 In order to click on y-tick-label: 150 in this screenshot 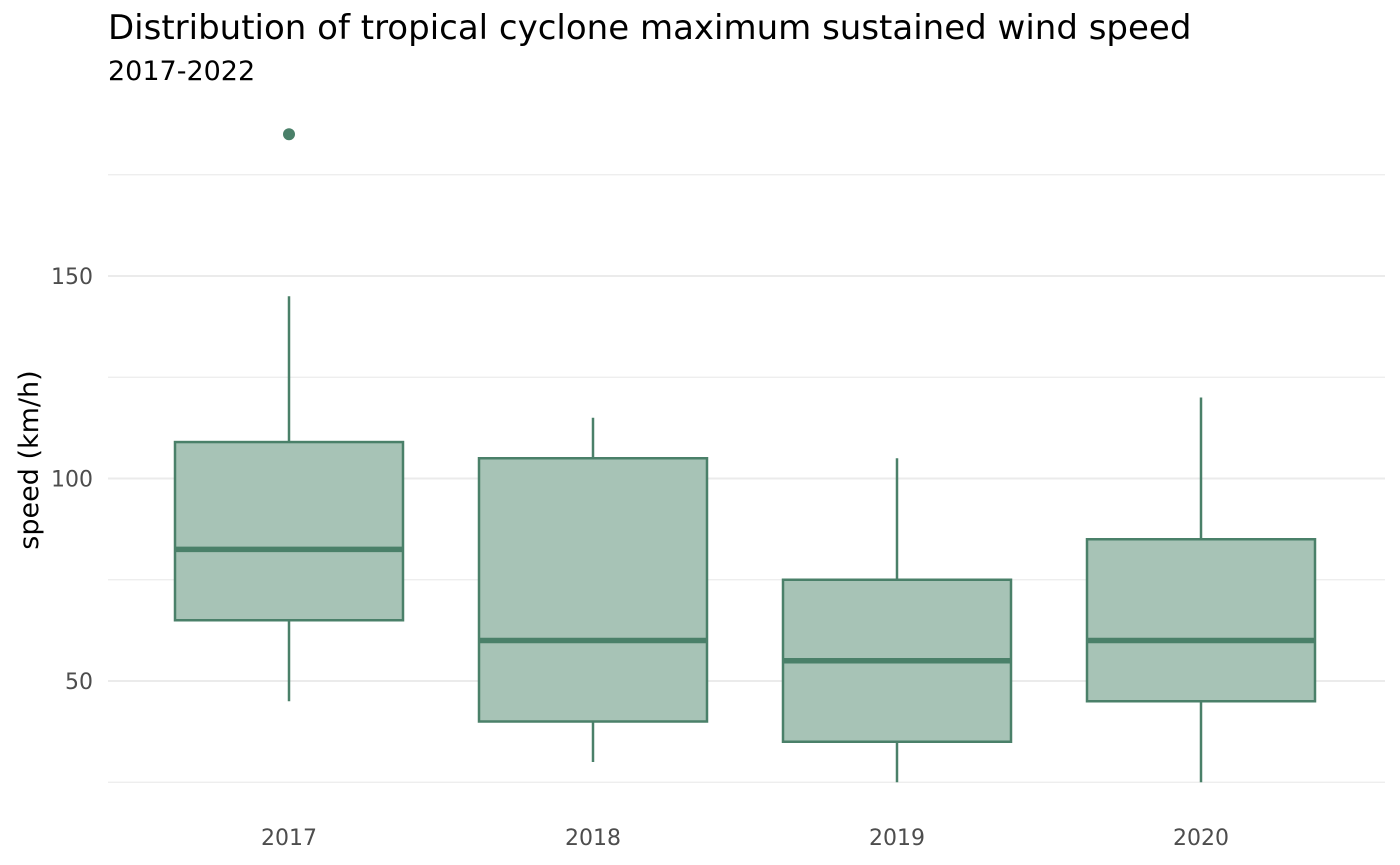, I will do `click(72, 277)`.